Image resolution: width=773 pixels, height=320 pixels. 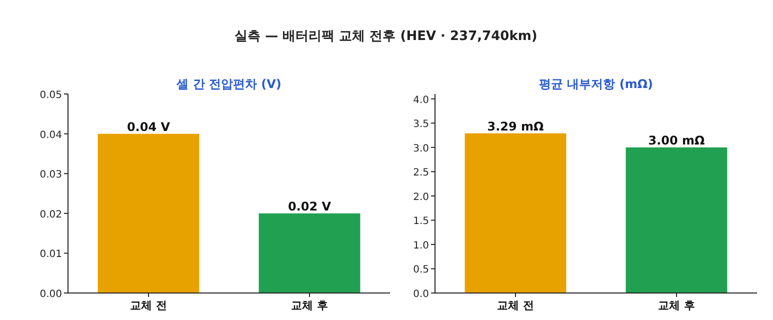 I want to click on y-tick-label: 3.5, so click(x=421, y=124).